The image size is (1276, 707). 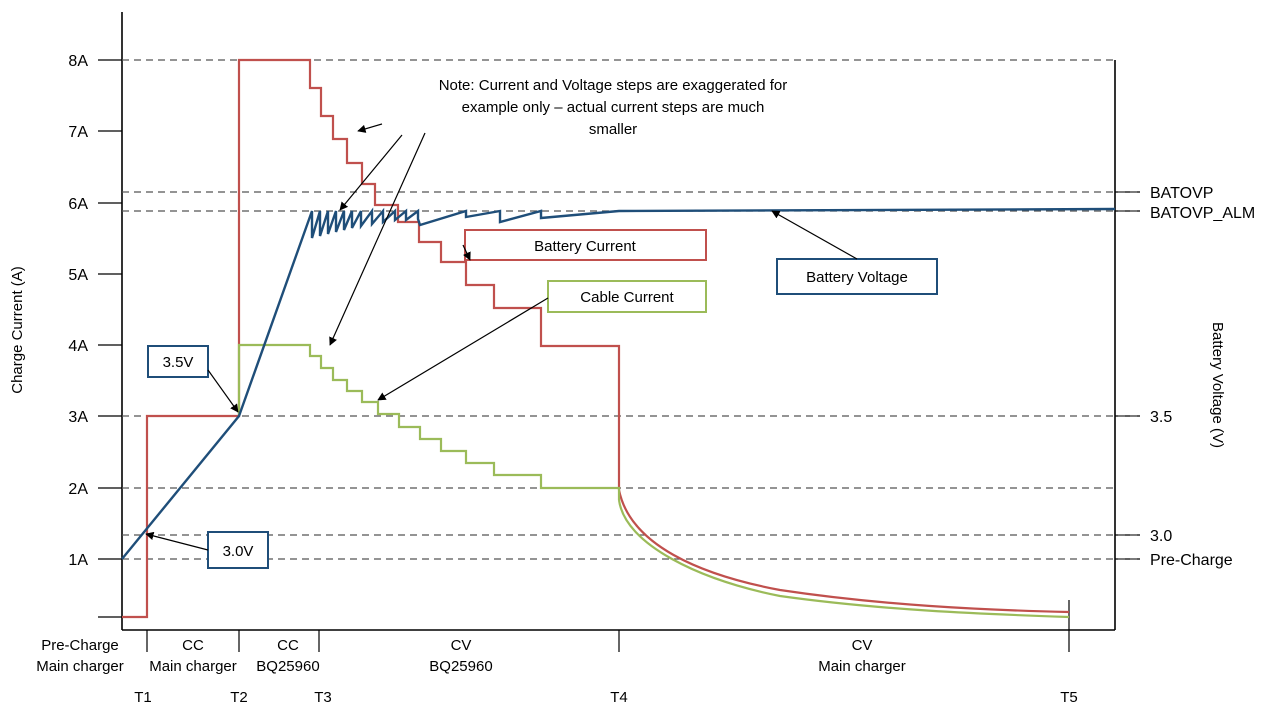 I want to click on time-marker-label: T2, so click(x=239, y=697).